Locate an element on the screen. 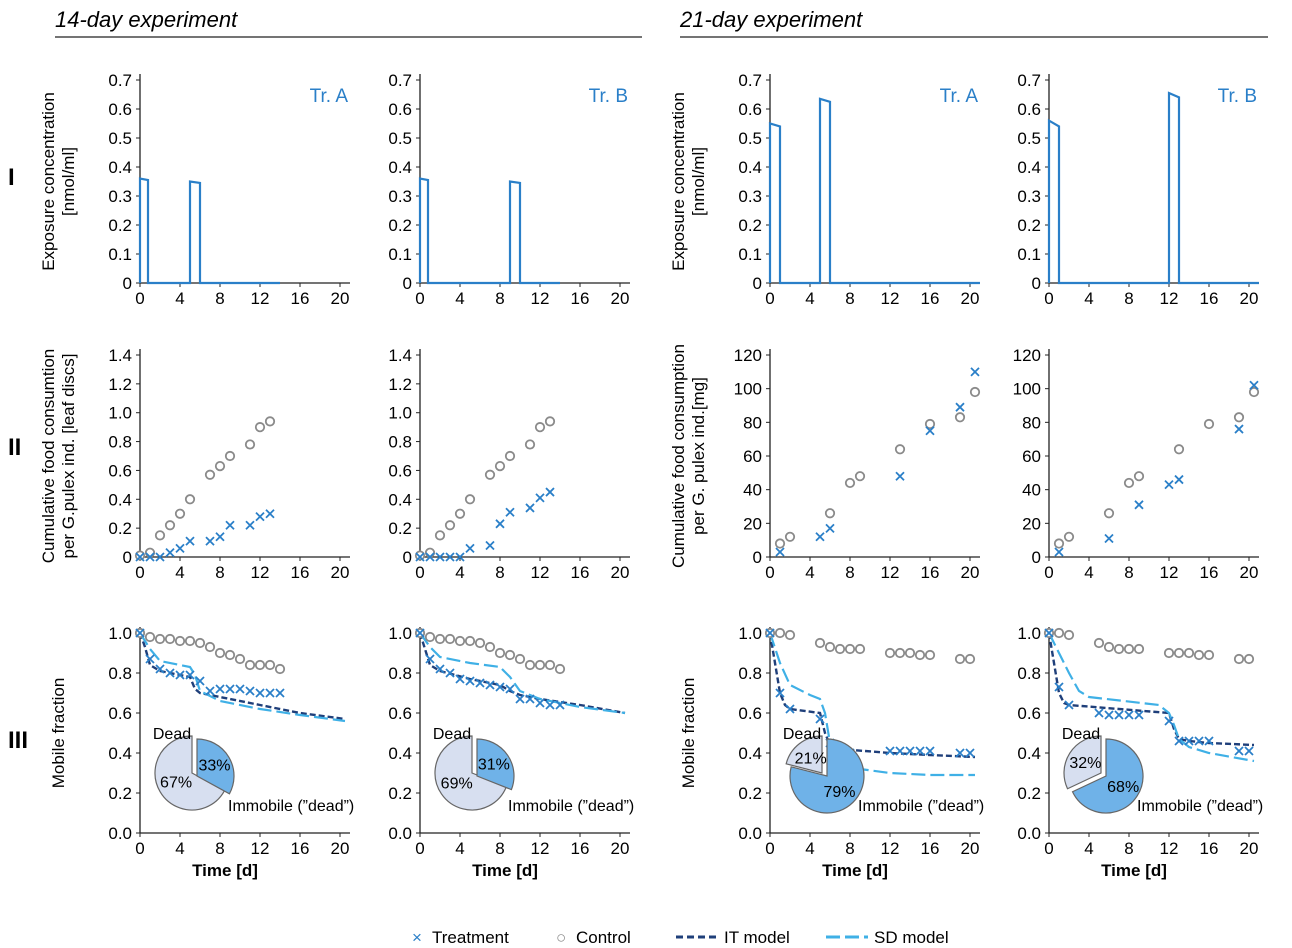  y-tick-label: 1.4 is located at coordinates (400, 355).